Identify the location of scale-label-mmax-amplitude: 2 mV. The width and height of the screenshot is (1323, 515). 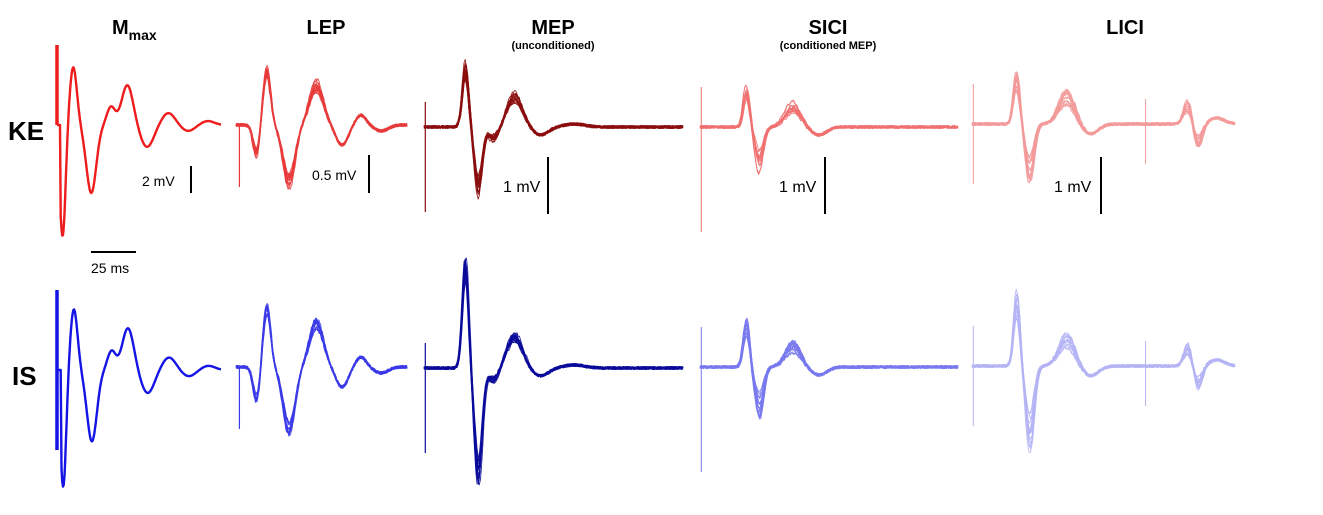
(158, 181).